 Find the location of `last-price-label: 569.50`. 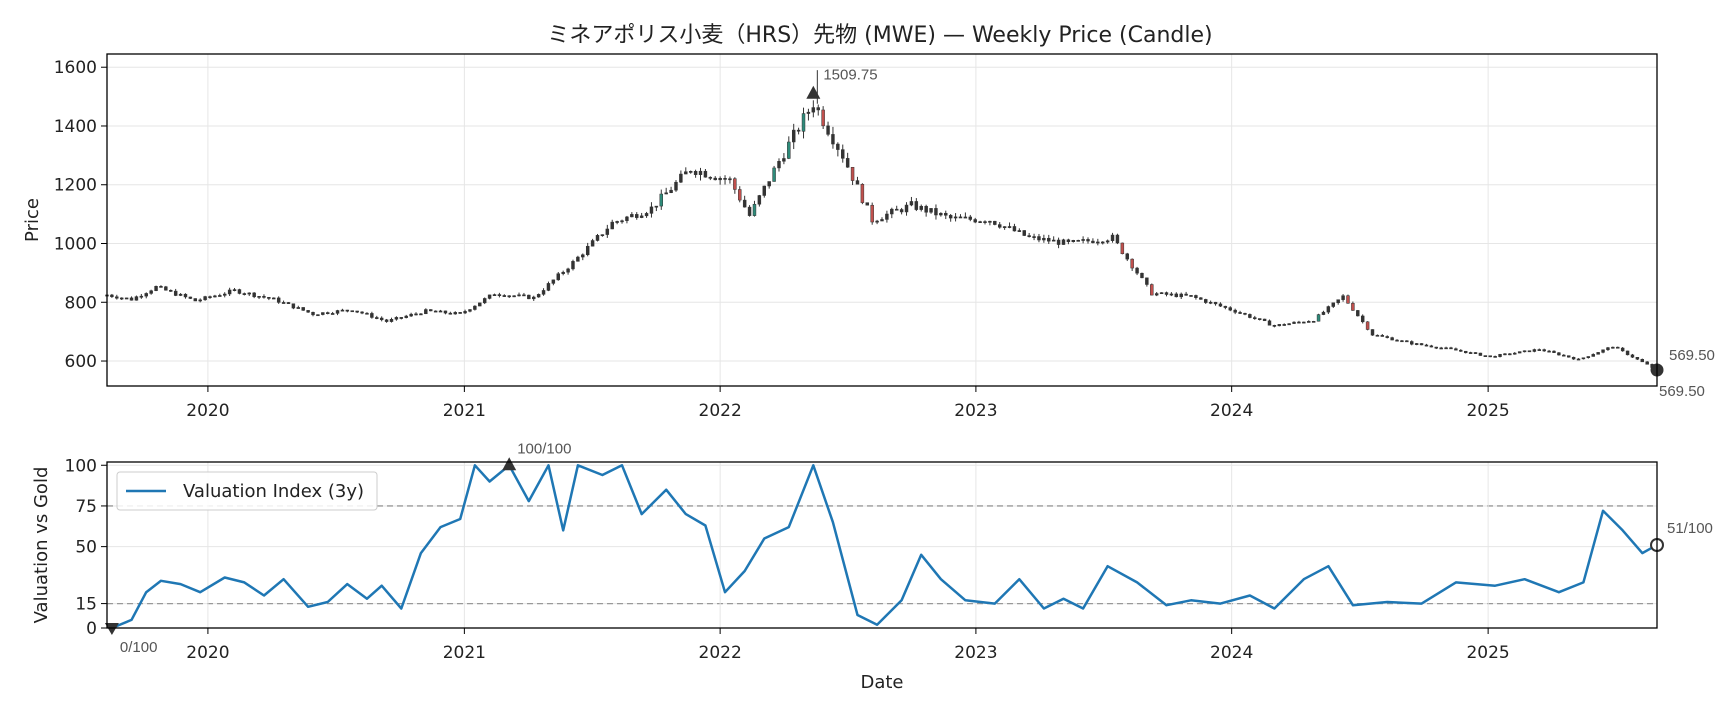

last-price-label: 569.50 is located at coordinates (1692, 355).